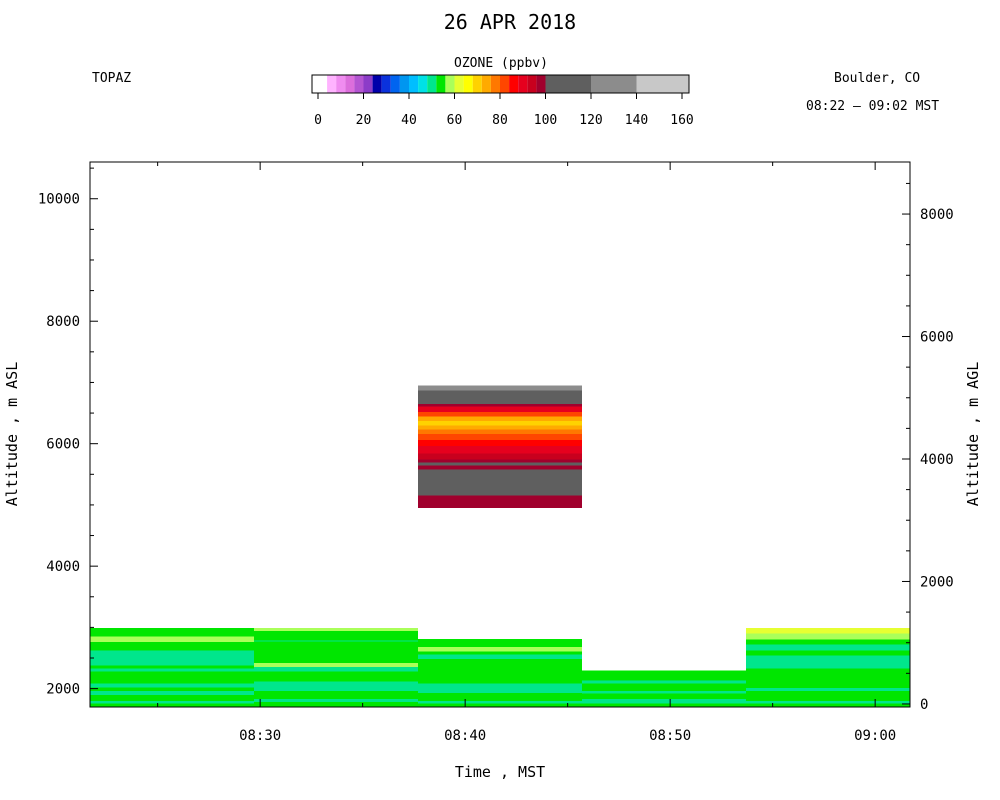 The width and height of the screenshot is (1000, 800). I want to click on colorbar-tick-label: 60, so click(455, 120).